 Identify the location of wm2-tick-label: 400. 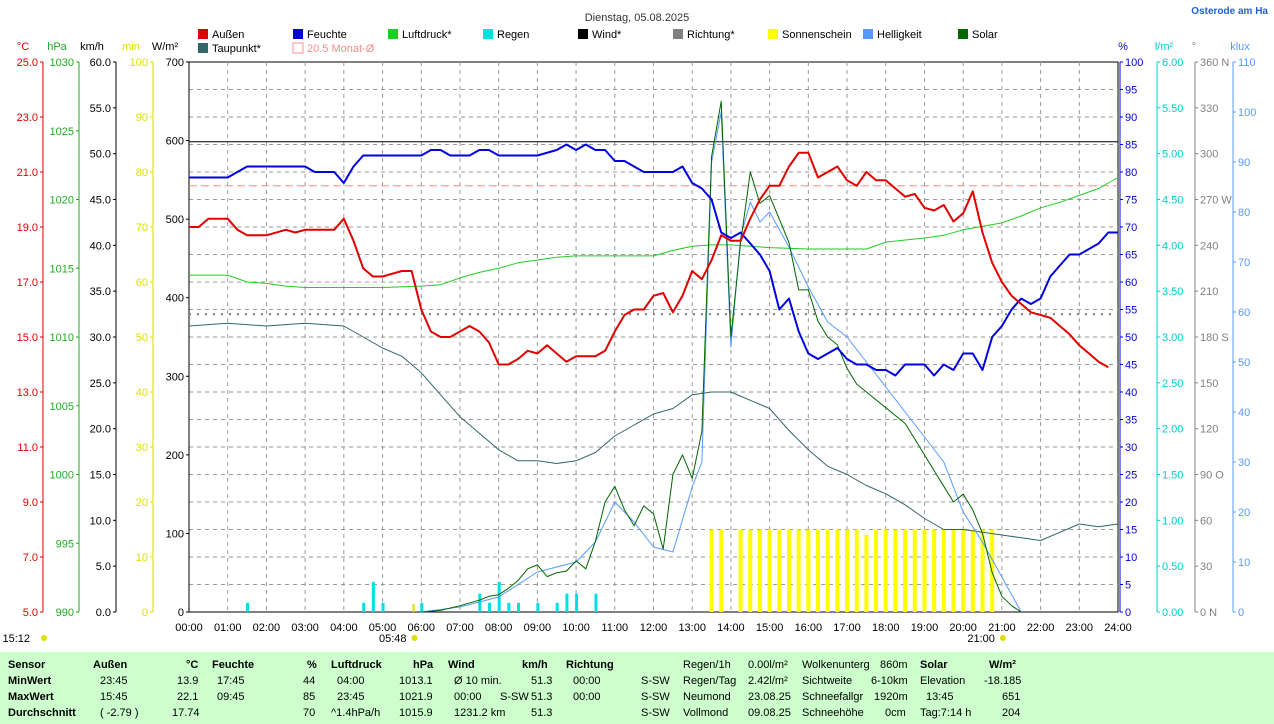
(175, 299).